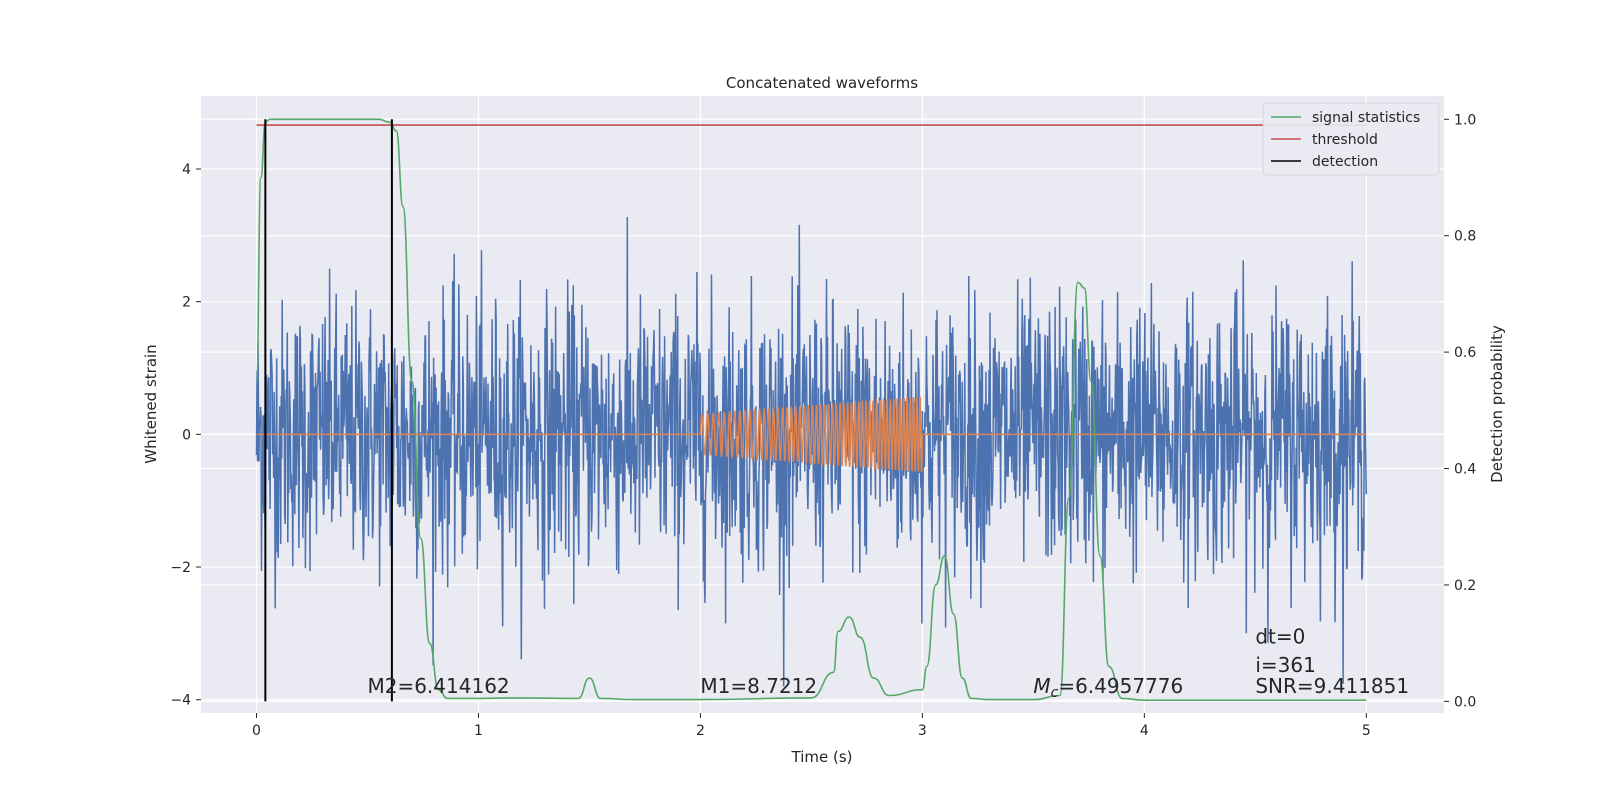 The image size is (1600, 800). I want to click on y-tick-label: 0, so click(186, 435).